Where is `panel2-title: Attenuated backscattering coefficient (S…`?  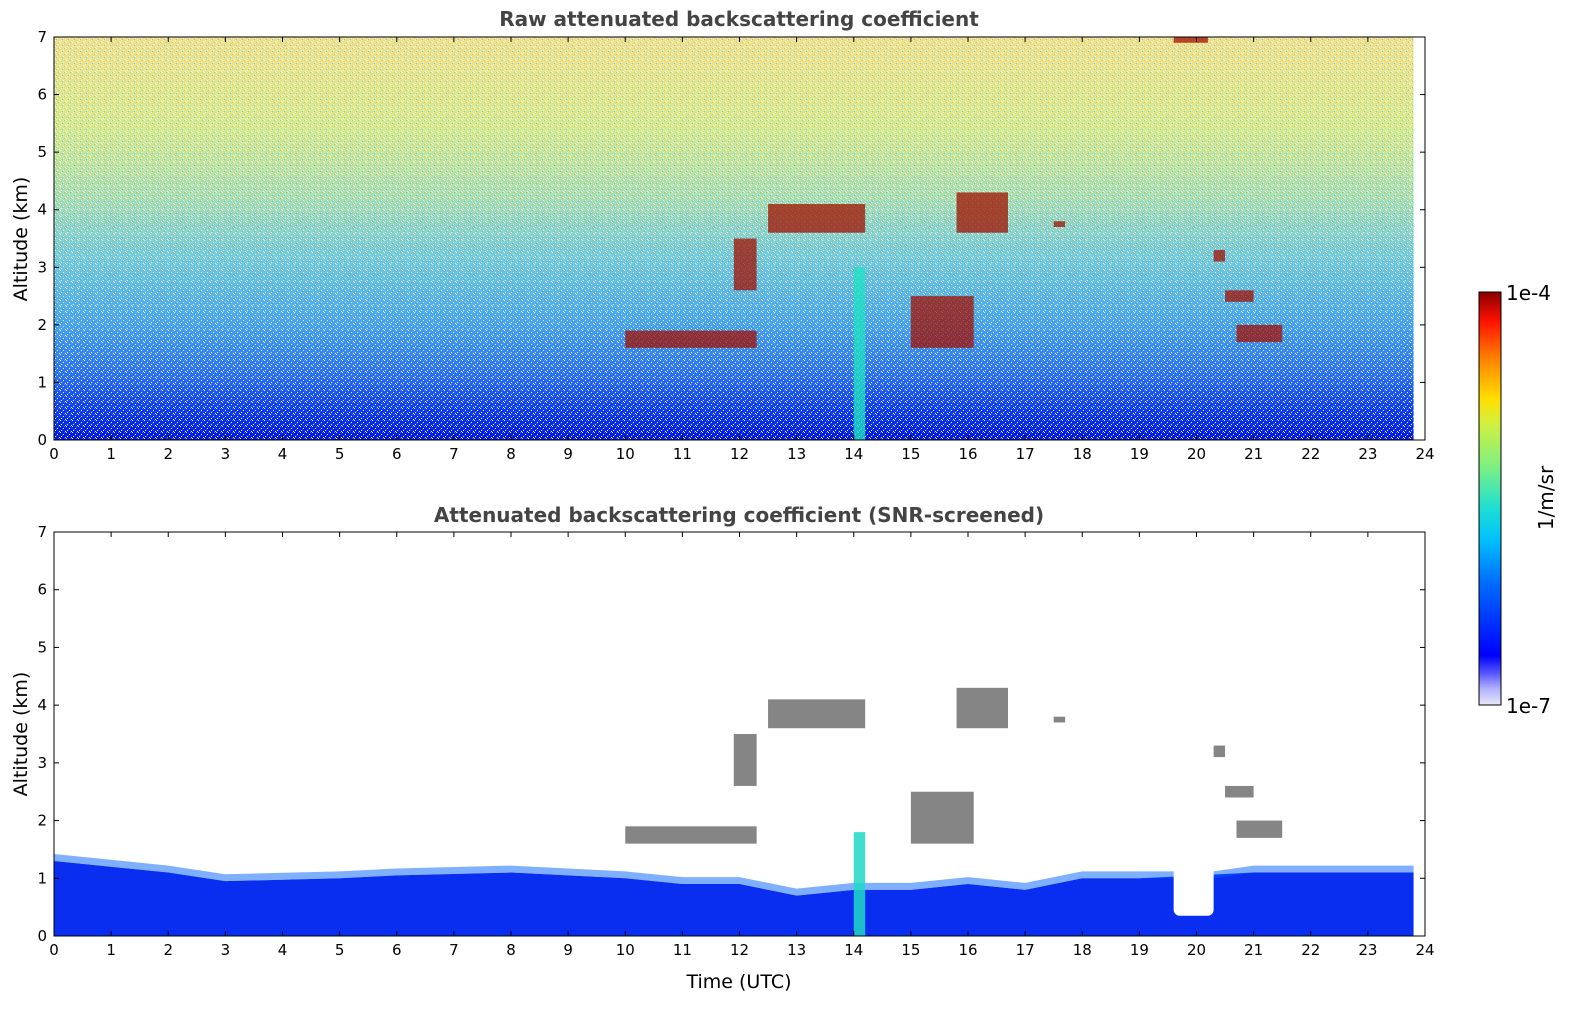
panel2-title: Attenuated backscattering coefficient (S… is located at coordinates (739, 515).